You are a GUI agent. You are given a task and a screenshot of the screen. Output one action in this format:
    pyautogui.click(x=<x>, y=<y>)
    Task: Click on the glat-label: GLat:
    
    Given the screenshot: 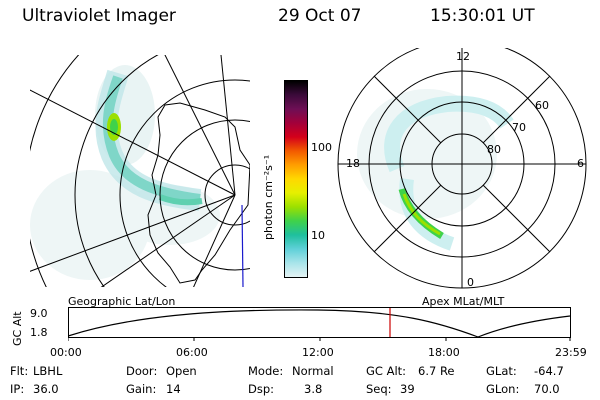 What is the action you would take?
    pyautogui.click(x=501, y=371)
    